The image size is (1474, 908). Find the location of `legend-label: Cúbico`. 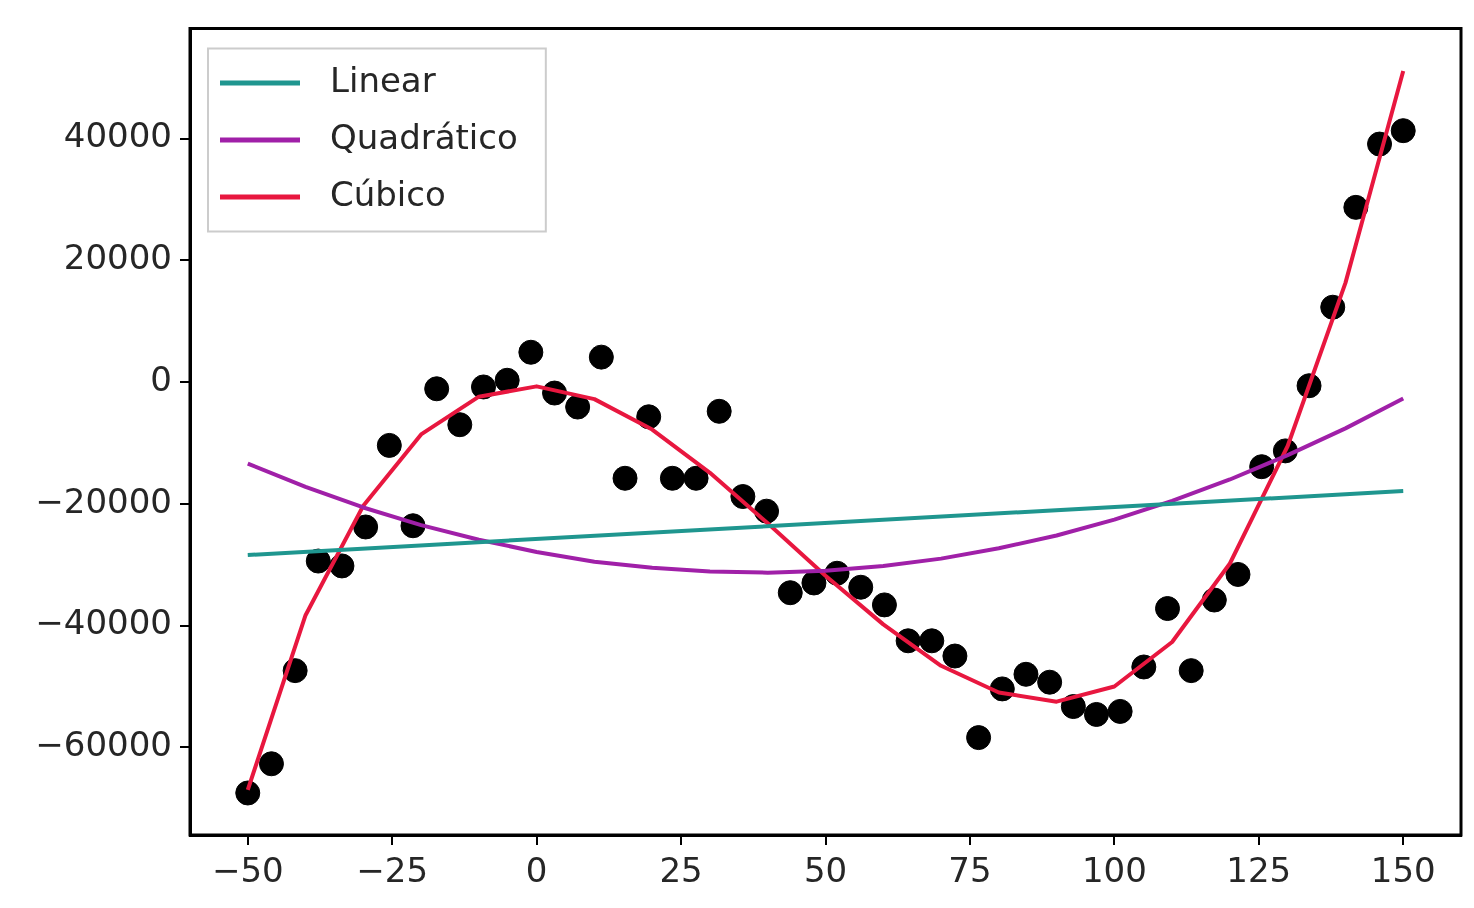

legend-label: Cúbico is located at coordinates (388, 193).